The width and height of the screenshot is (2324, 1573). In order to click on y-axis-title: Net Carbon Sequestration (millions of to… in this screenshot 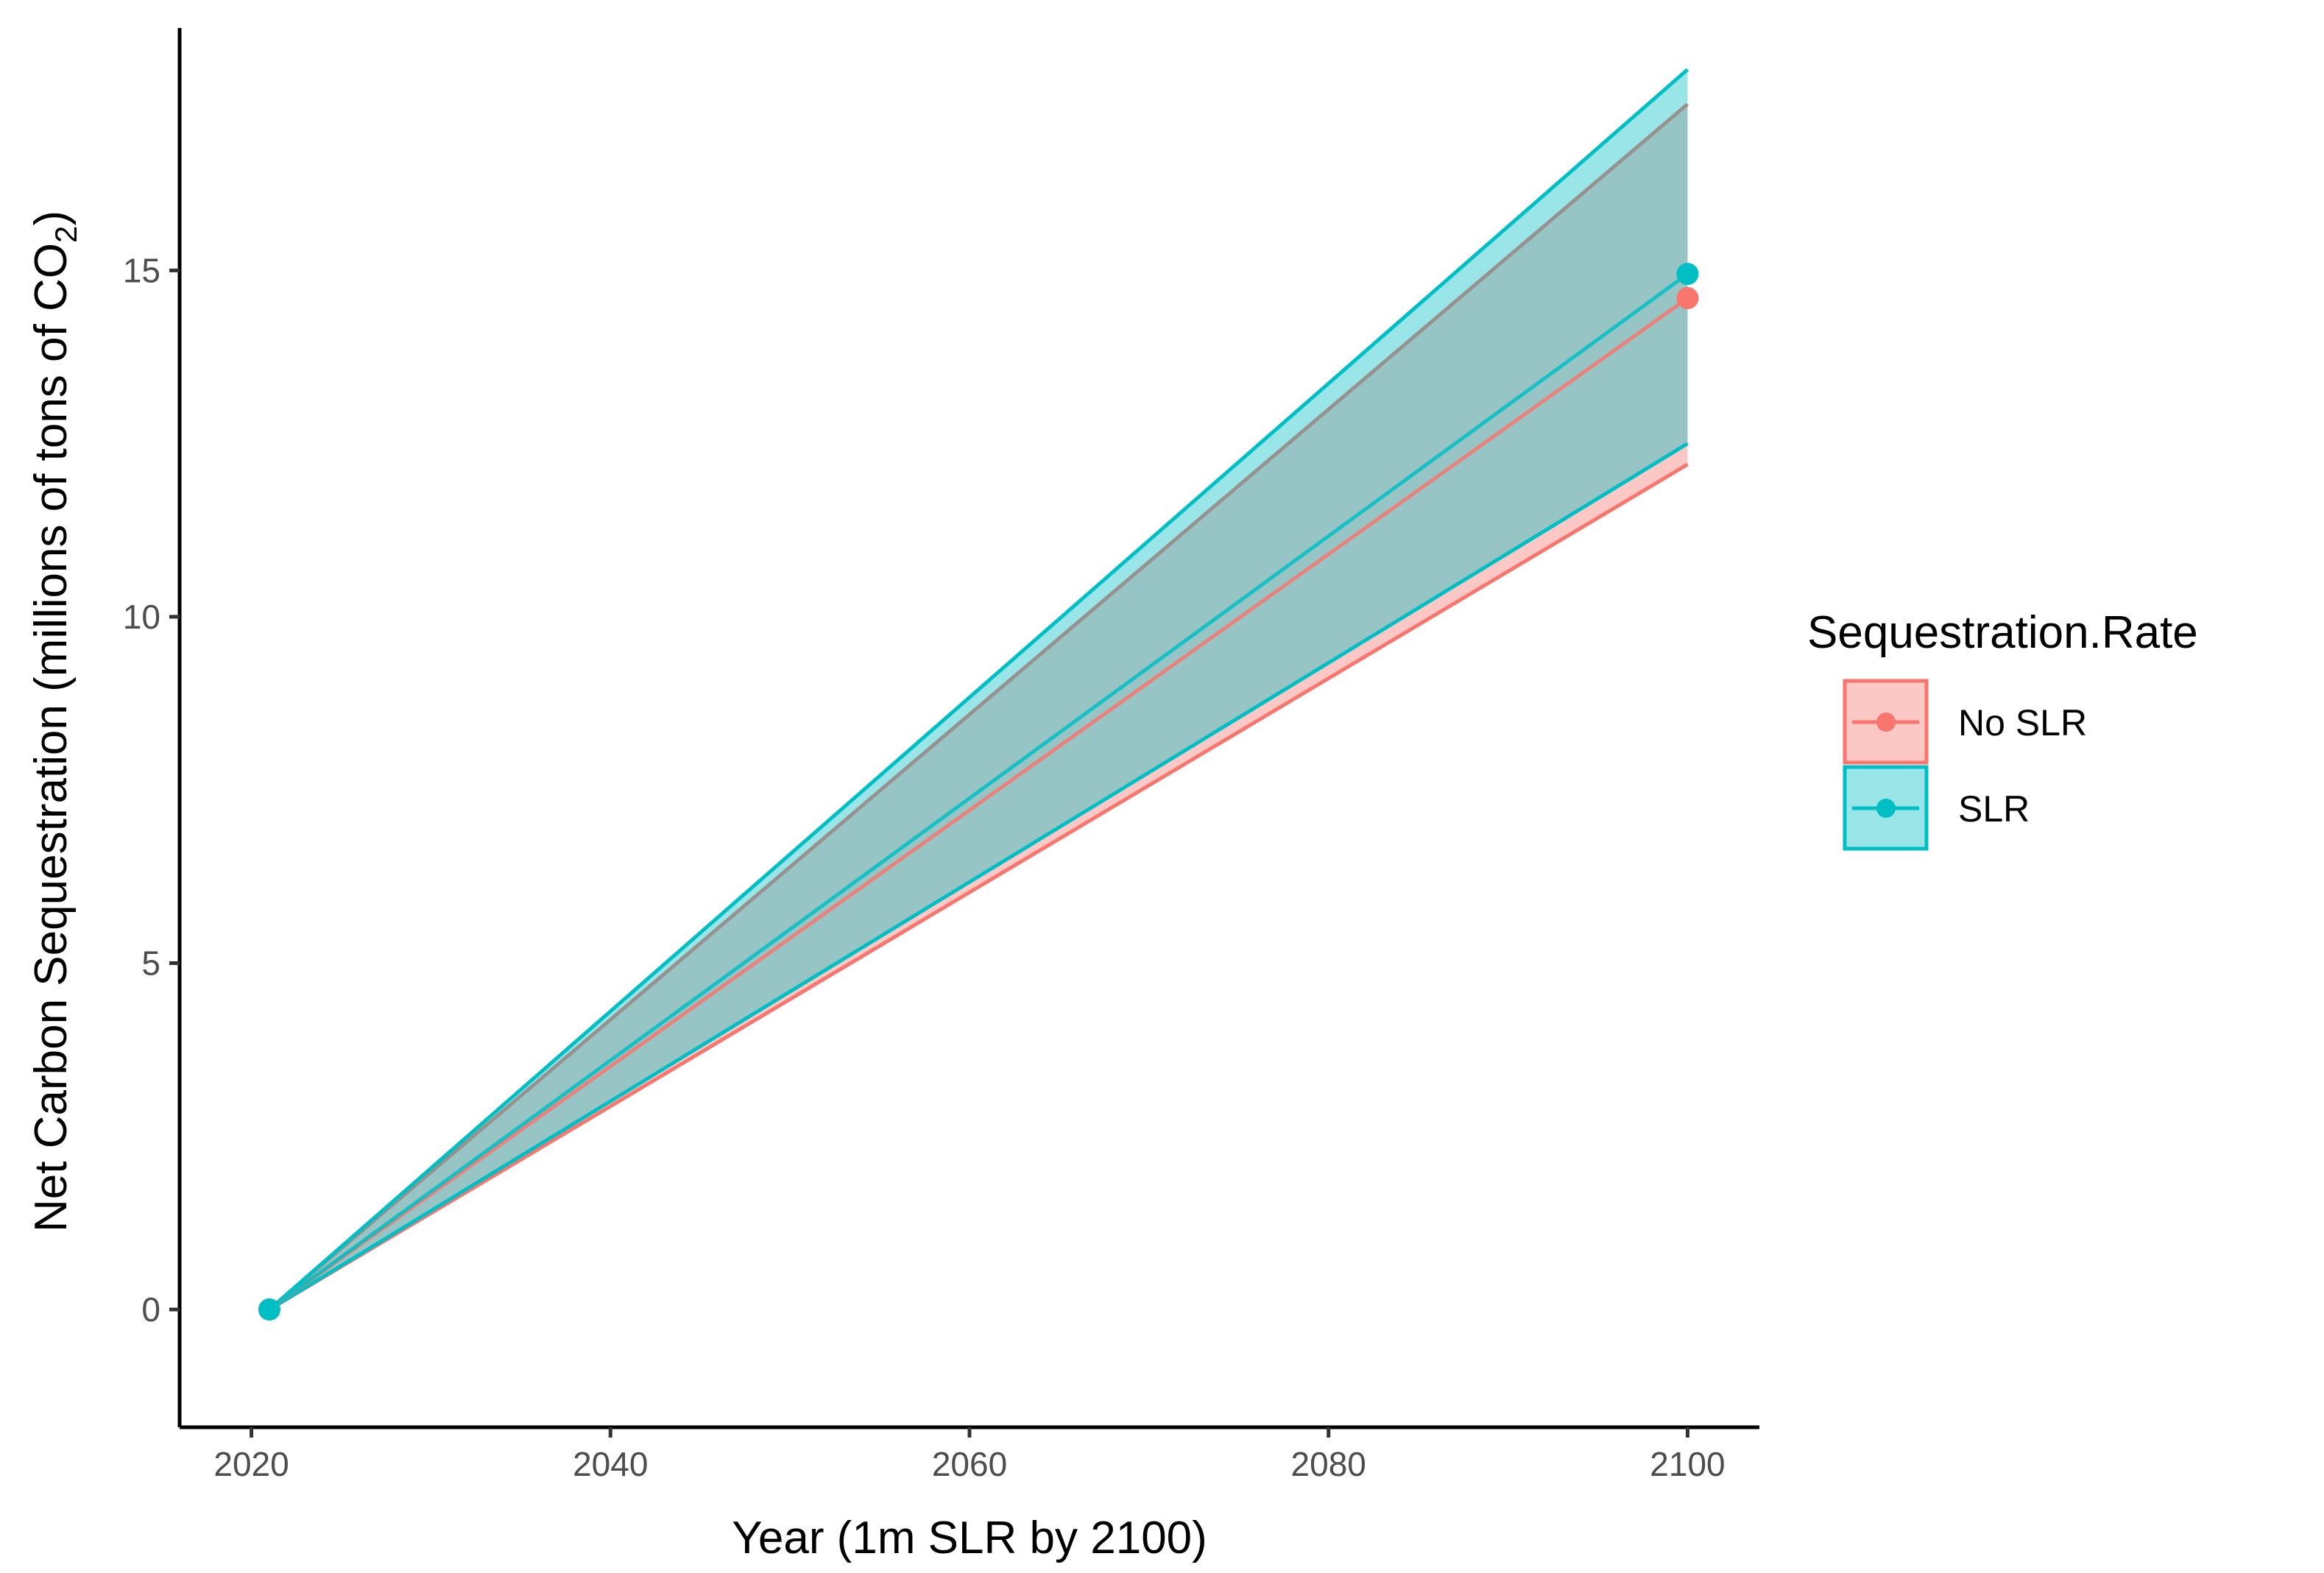, I will do `click(54, 721)`.